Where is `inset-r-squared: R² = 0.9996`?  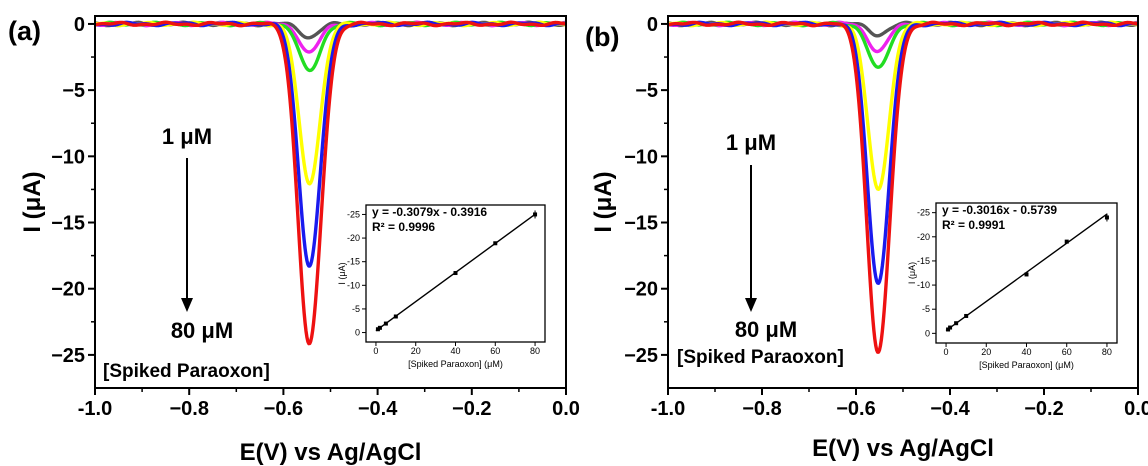 inset-r-squared: R² = 0.9996 is located at coordinates (403, 227).